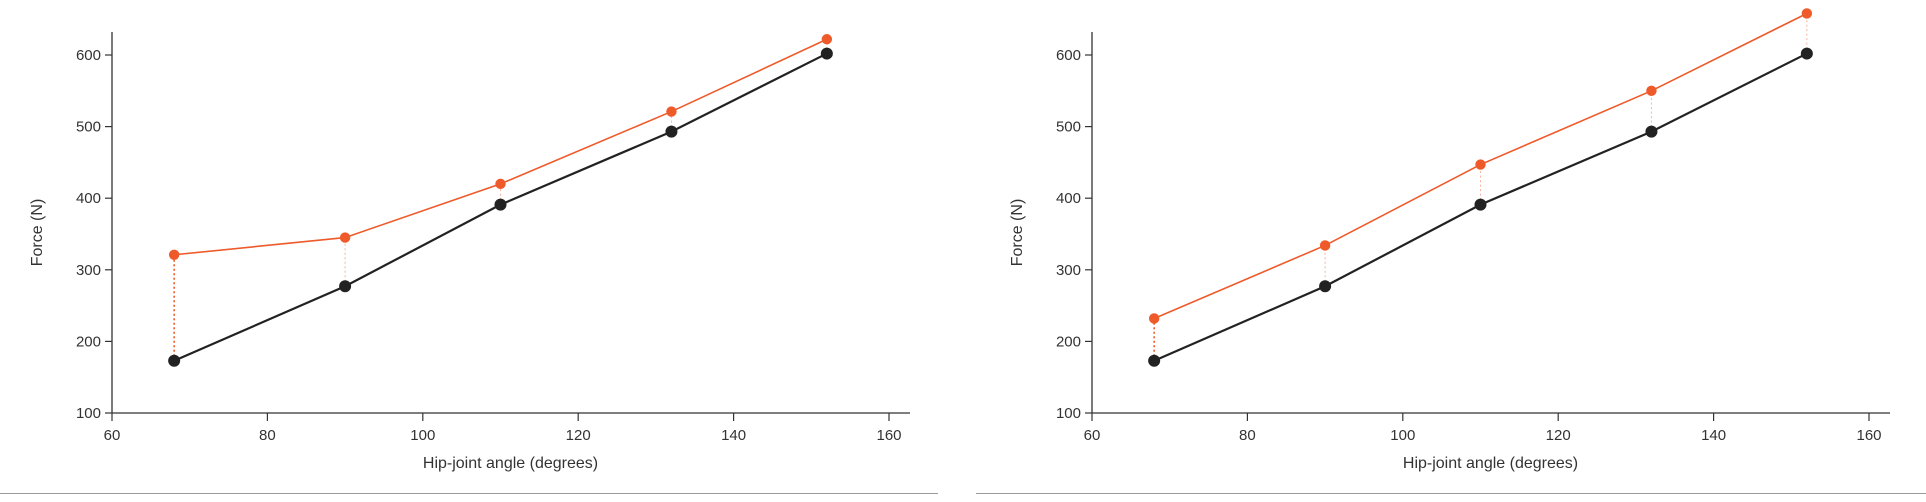 The height and width of the screenshot is (502, 1926). Describe the element at coordinates (469, 493) in the screenshot. I see `bottom-divider-left` at that location.